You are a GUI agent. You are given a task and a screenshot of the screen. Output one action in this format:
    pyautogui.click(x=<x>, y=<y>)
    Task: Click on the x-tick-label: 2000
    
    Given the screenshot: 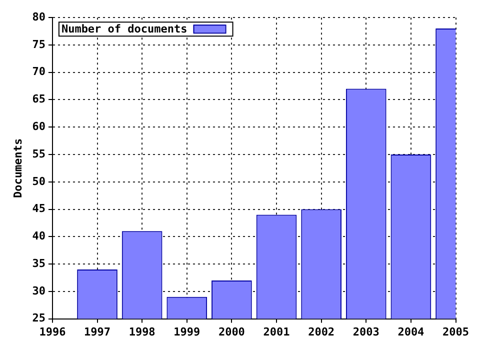 What is the action you would take?
    pyautogui.click(x=231, y=331)
    